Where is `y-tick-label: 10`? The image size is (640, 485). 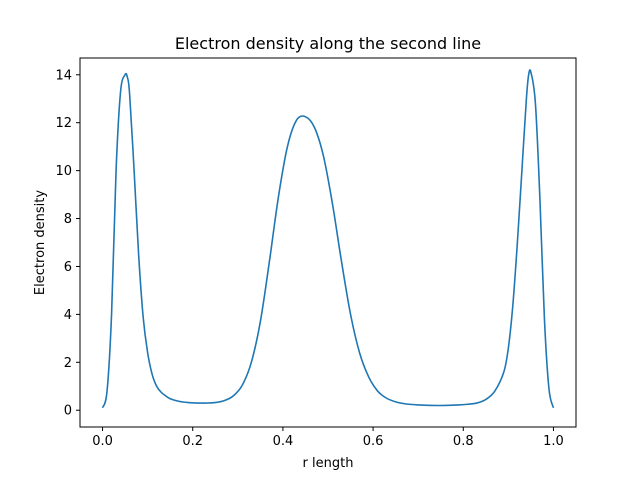 y-tick-label: 10 is located at coordinates (63, 171).